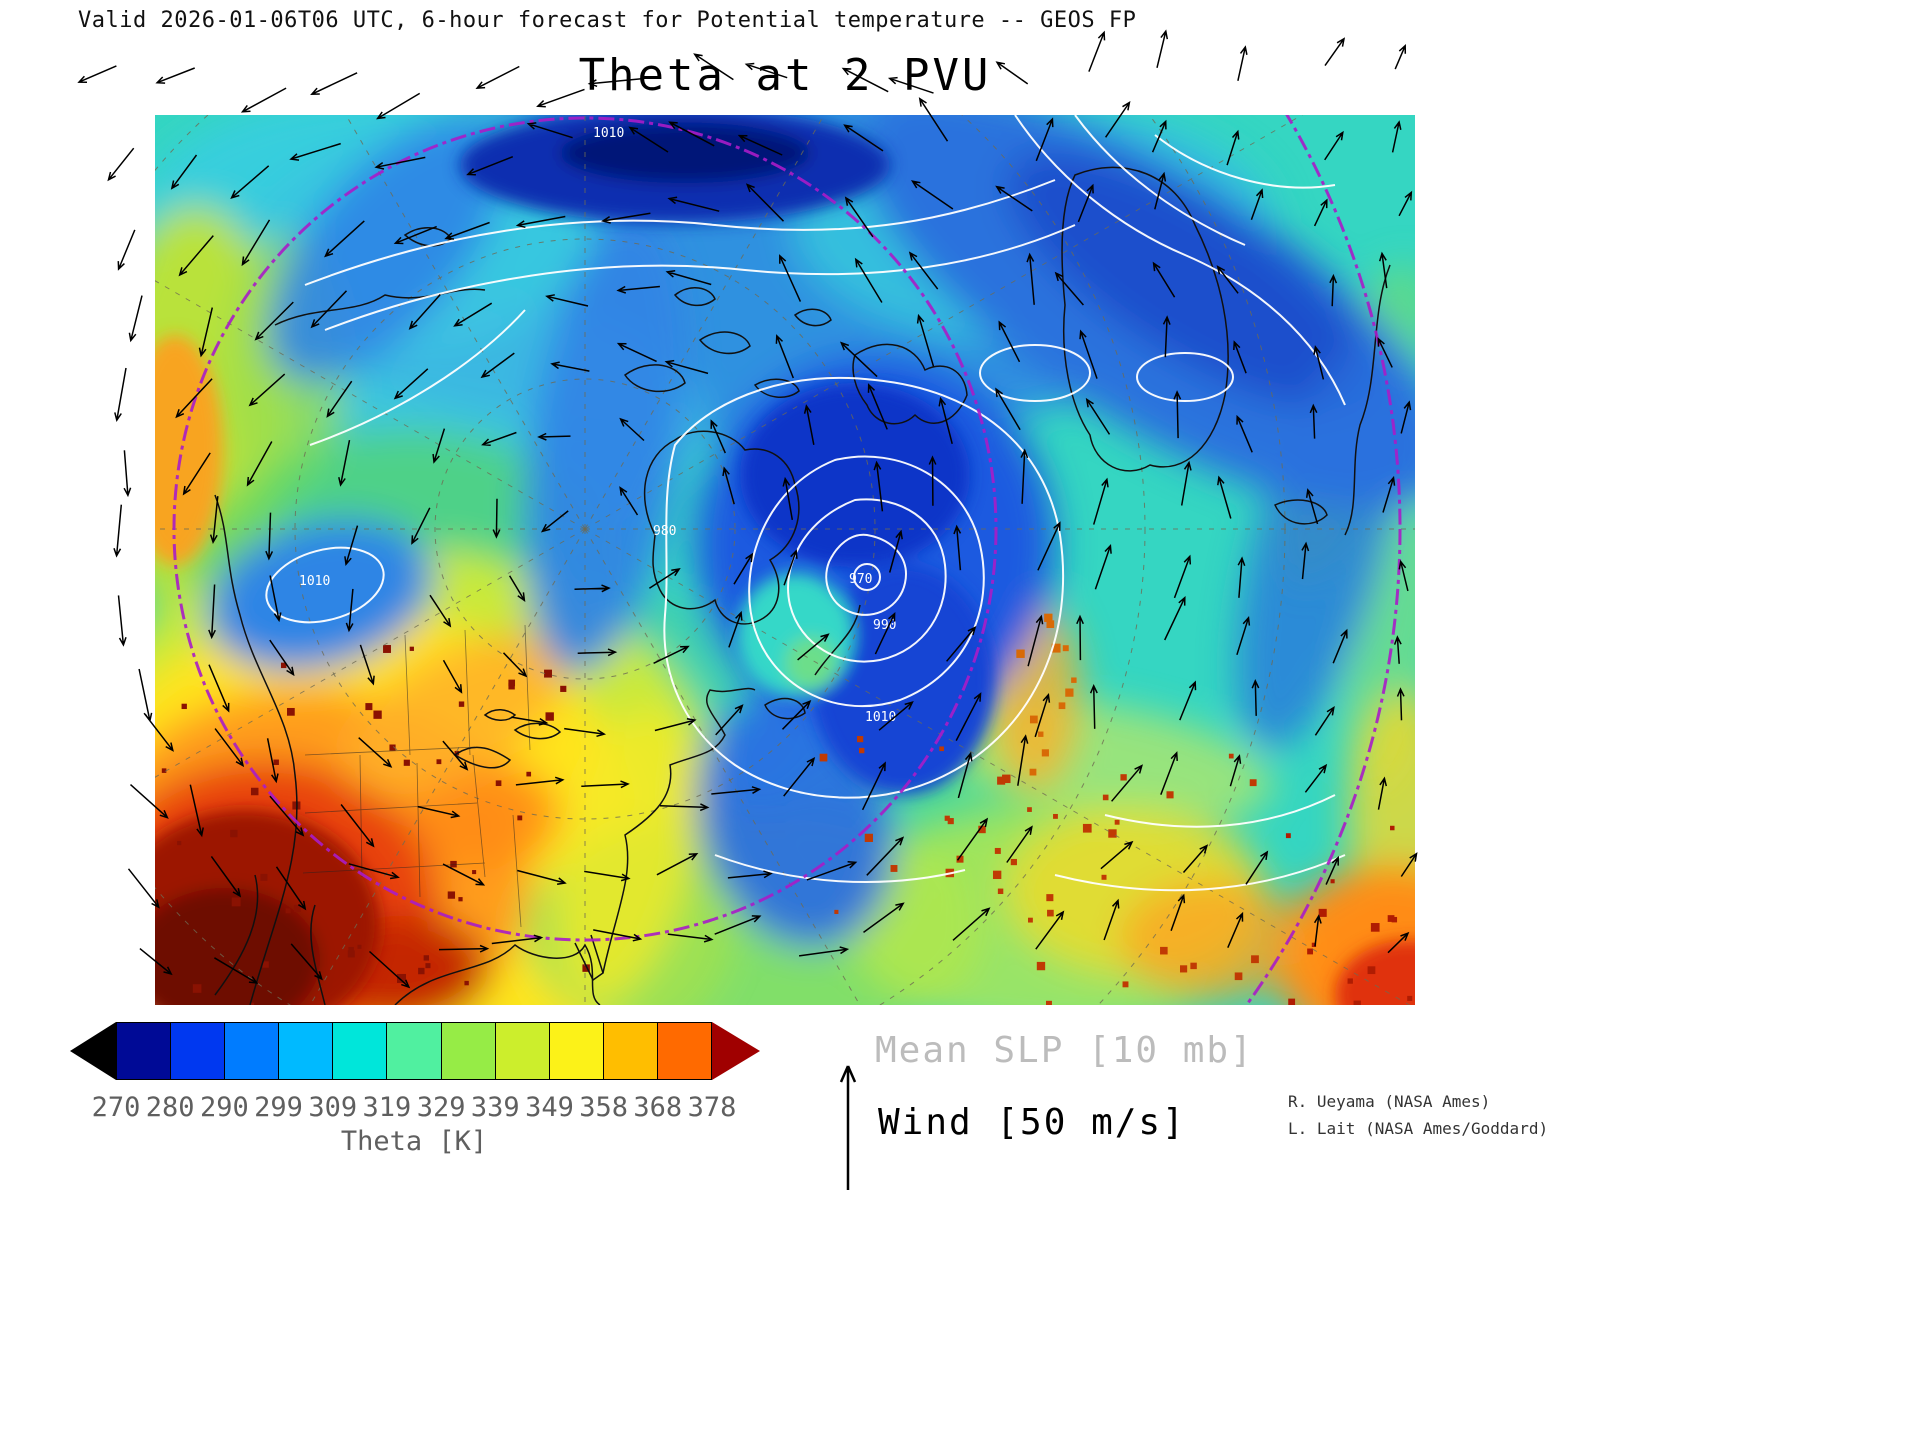  Describe the element at coordinates (604, 1107) in the screenshot. I see `colorbar-tick: 358` at that location.